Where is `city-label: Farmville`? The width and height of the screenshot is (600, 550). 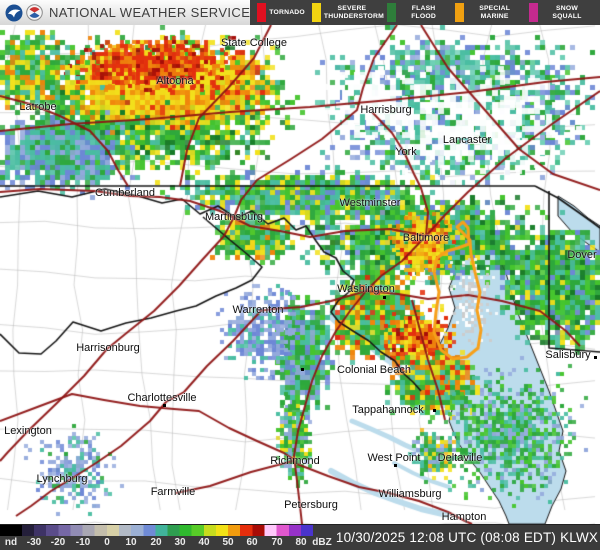
city-label: Farmville is located at coordinates (173, 492).